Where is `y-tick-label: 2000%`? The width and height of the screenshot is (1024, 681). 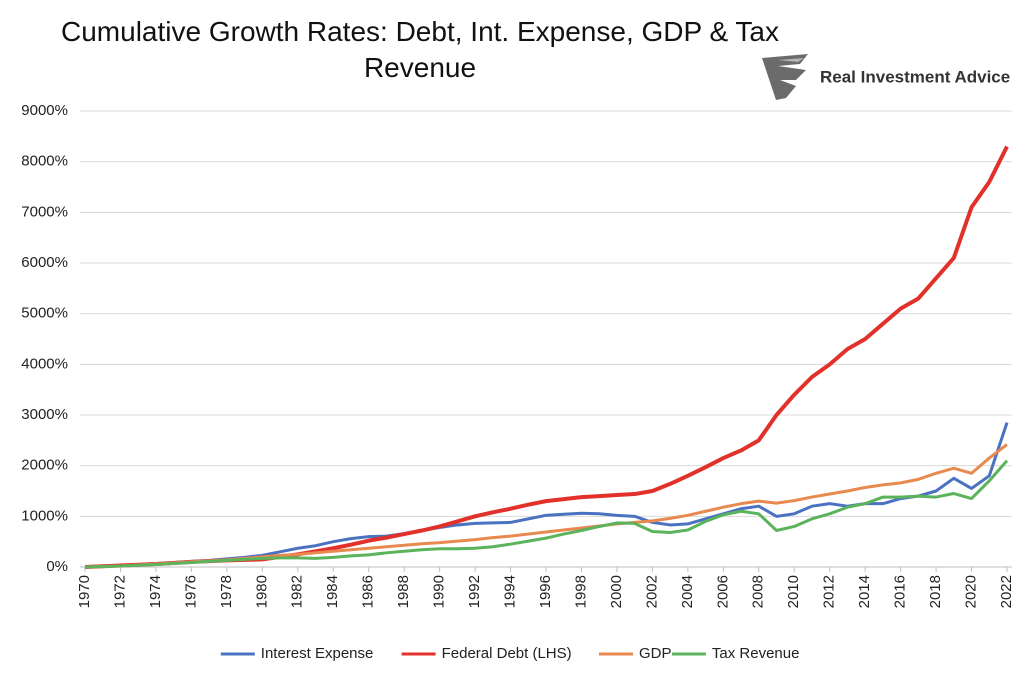 y-tick-label: 2000% is located at coordinates (44, 465).